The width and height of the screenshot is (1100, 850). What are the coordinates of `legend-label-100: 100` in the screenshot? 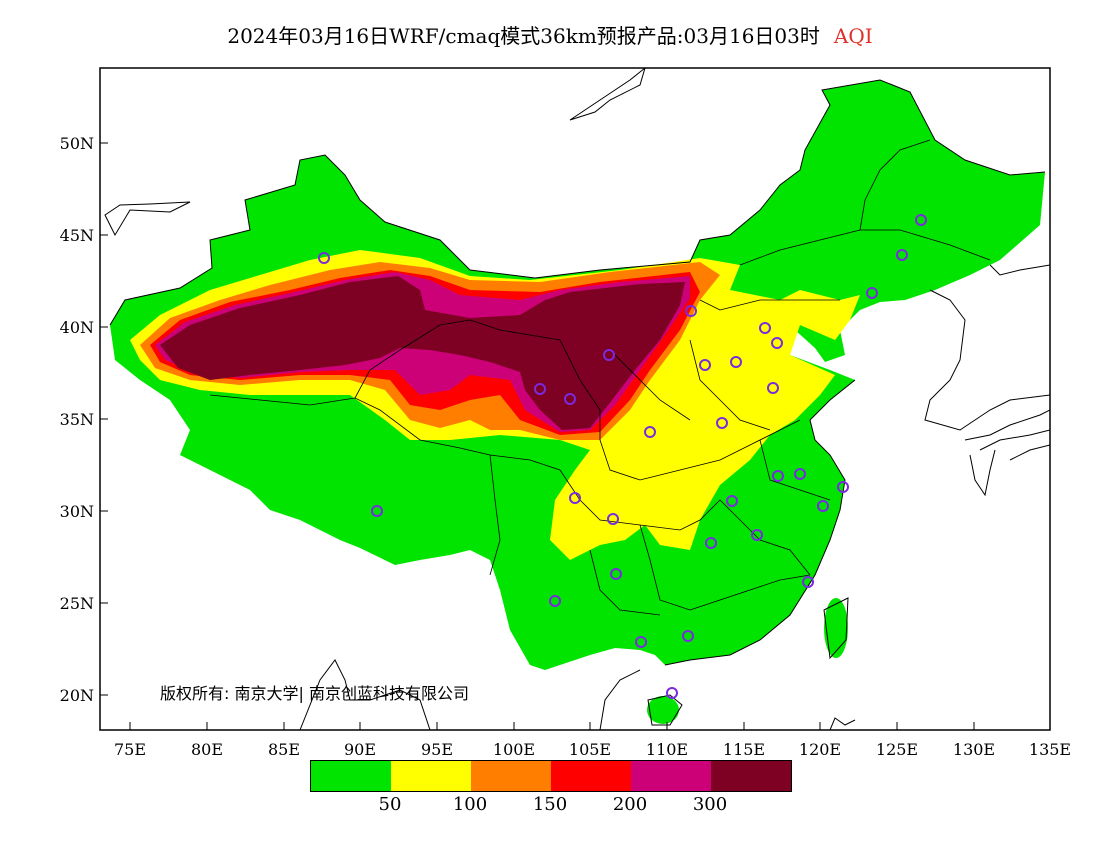 It's located at (470, 804).